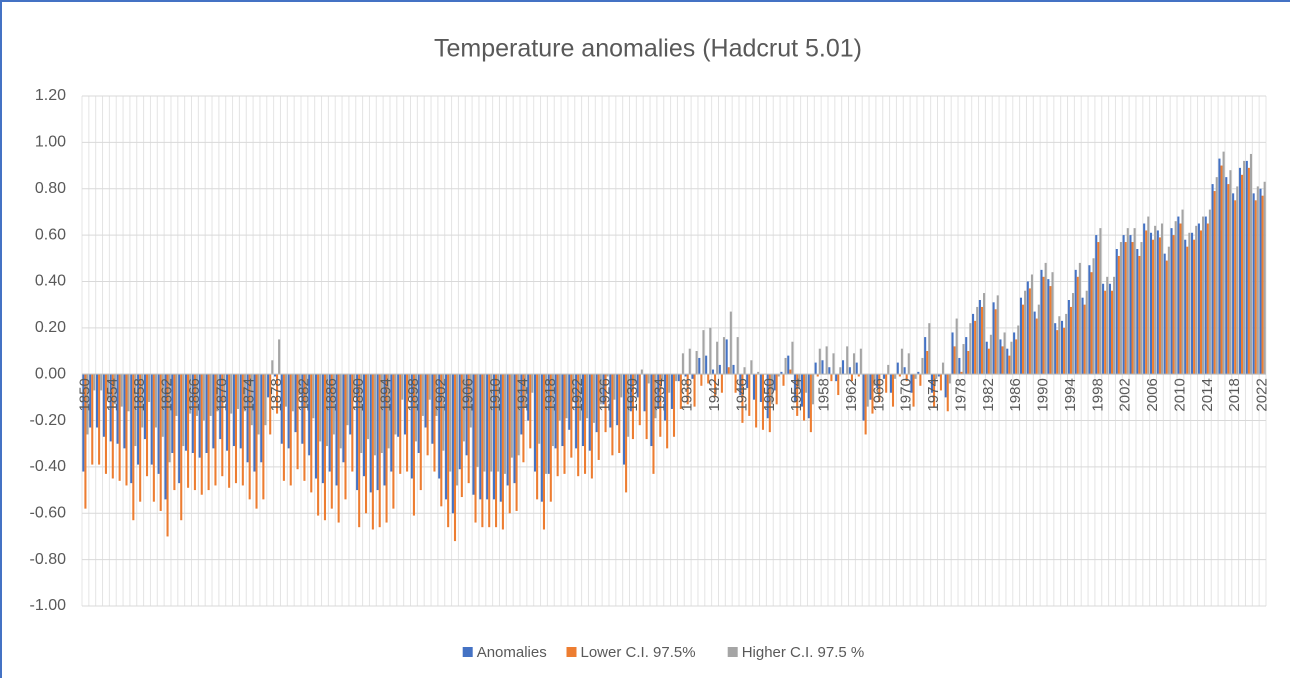  What do you see at coordinates (933, 394) in the screenshot?
I see `x-tick-label: 1974` at bounding box center [933, 394].